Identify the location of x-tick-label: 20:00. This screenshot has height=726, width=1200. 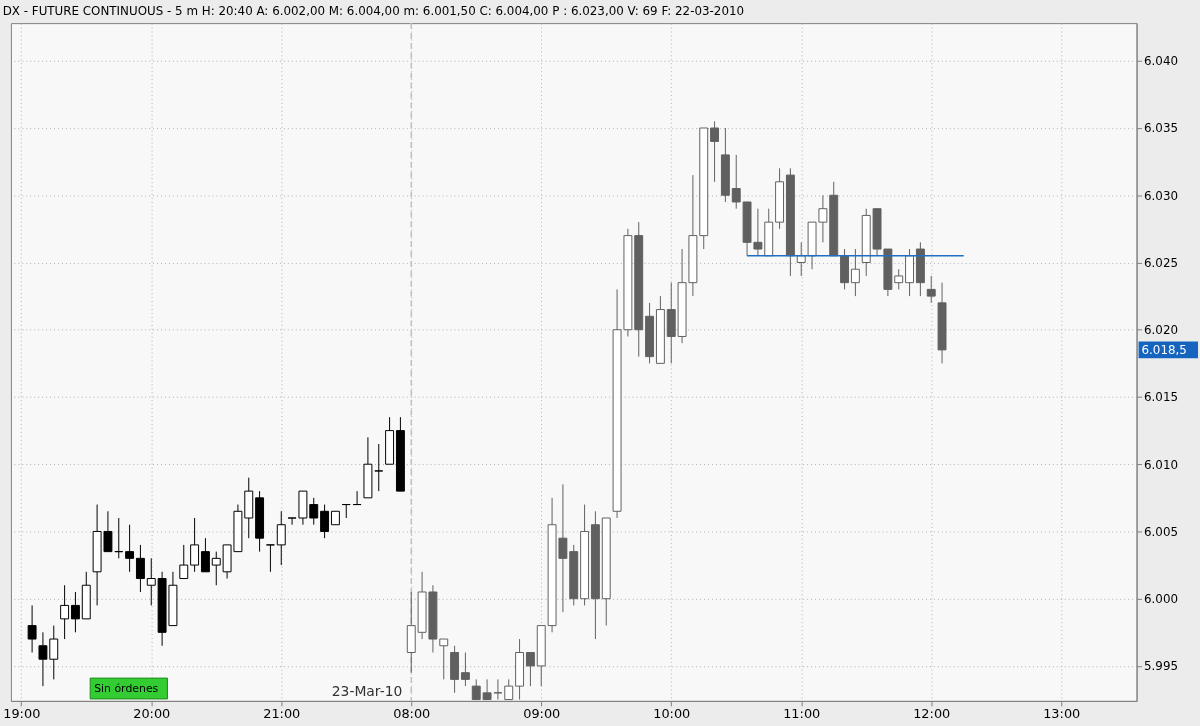
(152, 714).